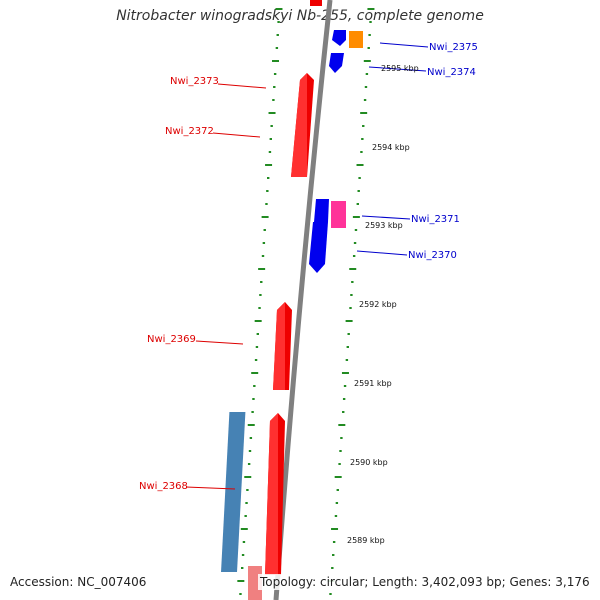  What do you see at coordinates (171, 339) in the screenshot?
I see `gene-label: Nwi_2369` at bounding box center [171, 339].